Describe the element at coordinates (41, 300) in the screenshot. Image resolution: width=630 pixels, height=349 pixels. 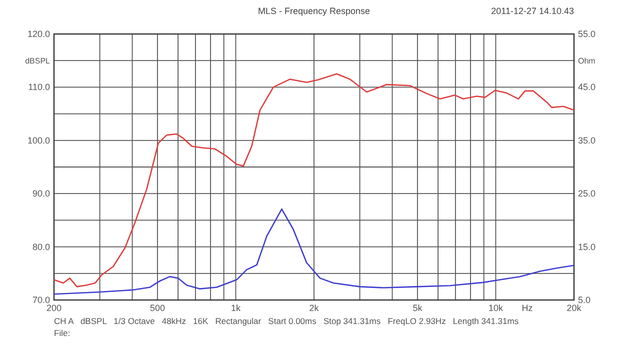
I see `y-tick-label: 70.0` at that location.